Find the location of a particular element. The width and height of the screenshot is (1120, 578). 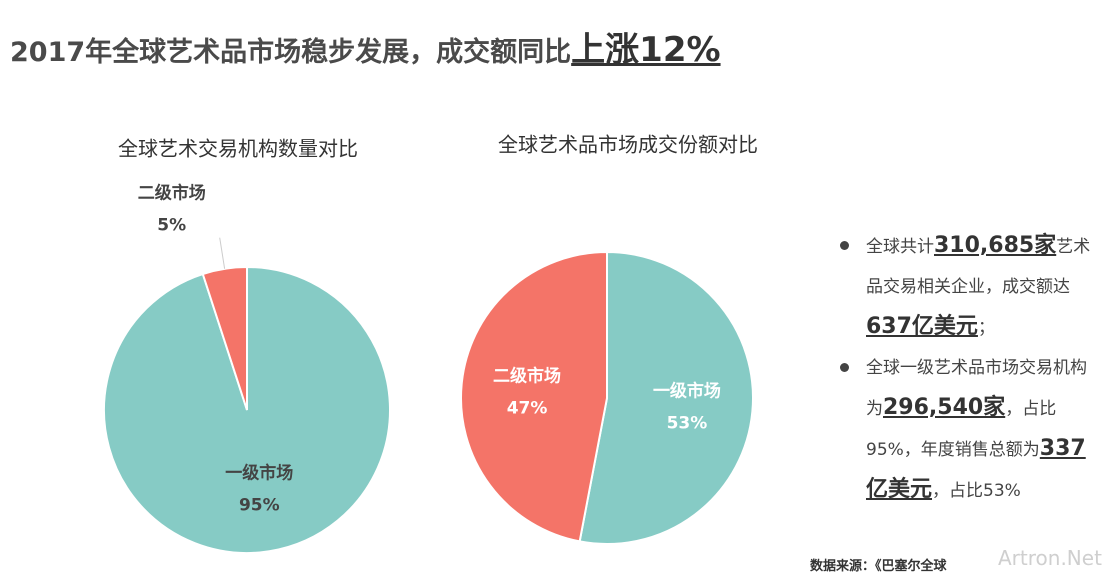

bullet-emphasis: 337亿美元 is located at coordinates (976, 469).